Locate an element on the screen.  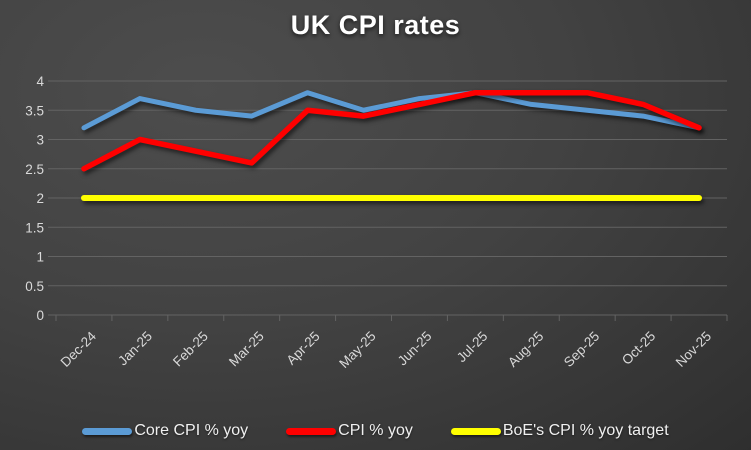
svg-text: Jul-25 is located at coordinates (472, 347).